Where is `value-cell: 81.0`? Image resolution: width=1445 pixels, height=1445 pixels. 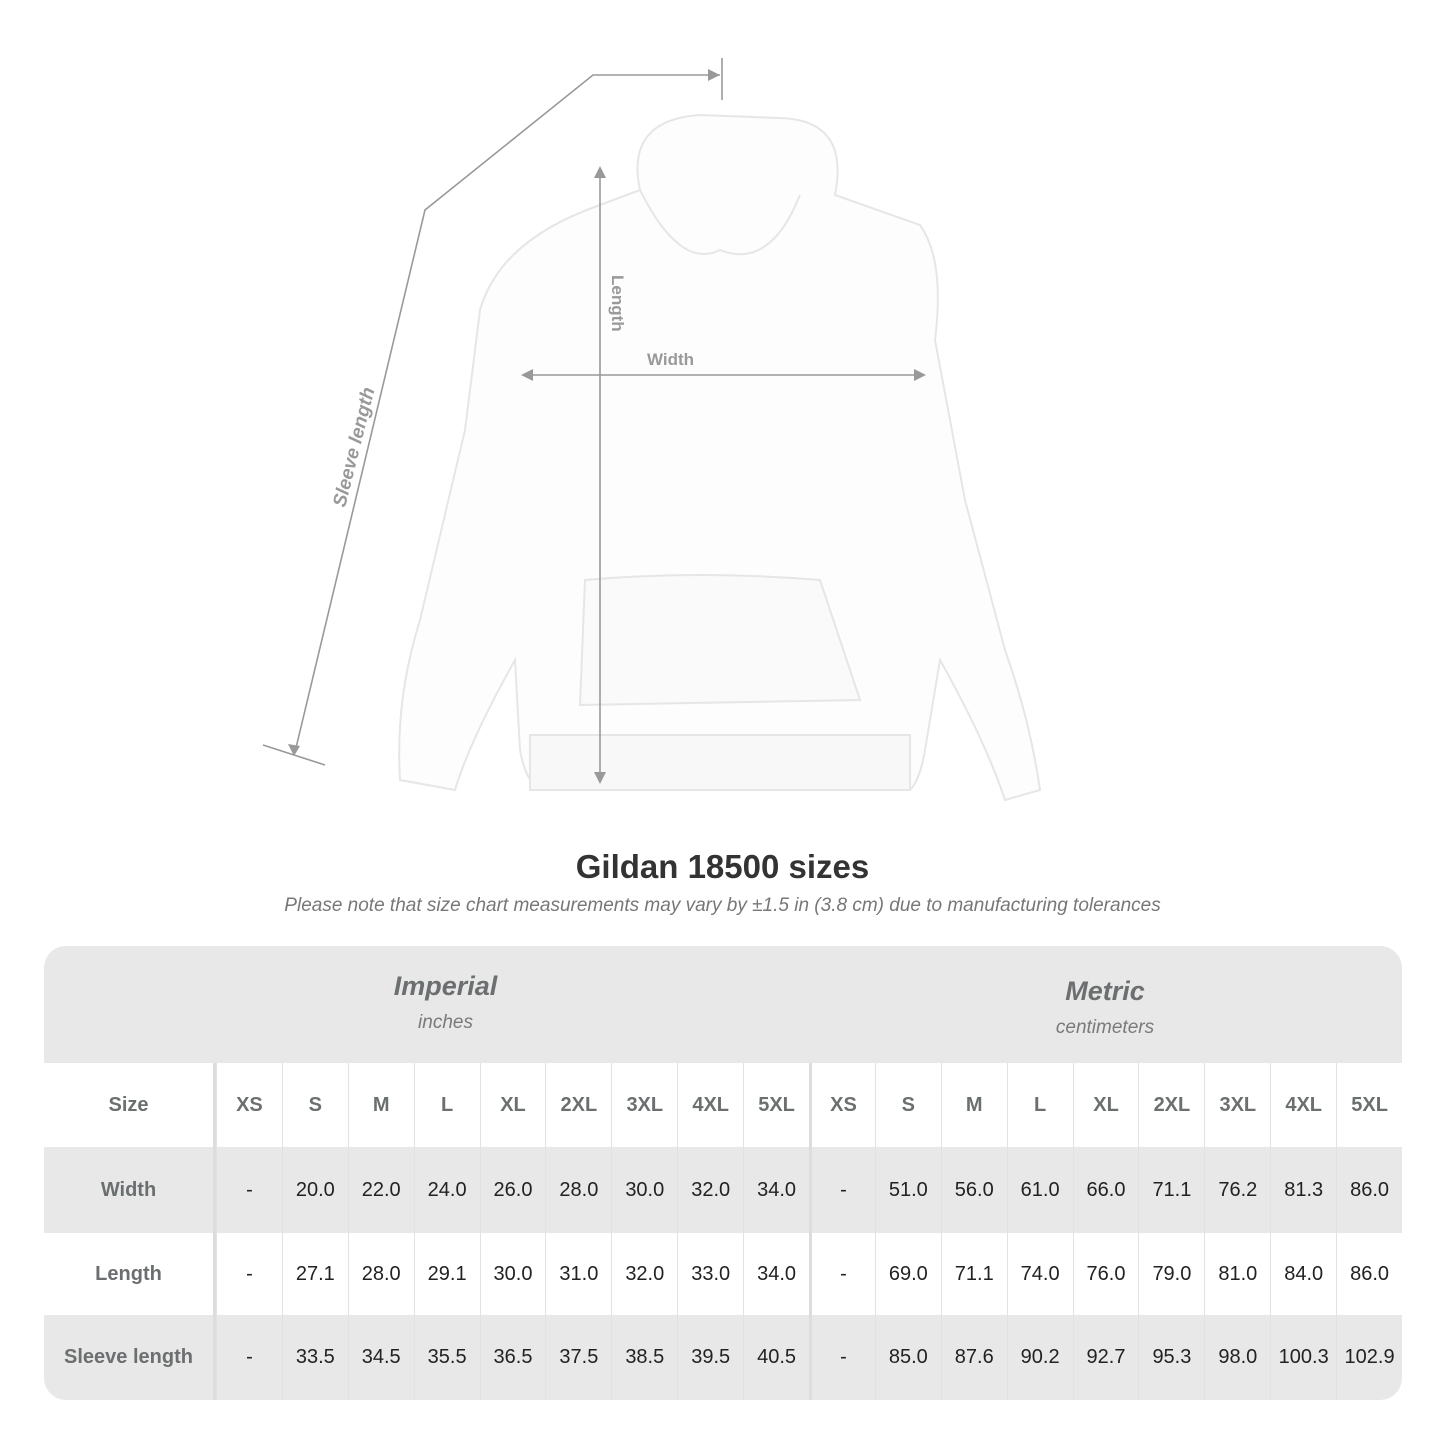
value-cell: 81.0 is located at coordinates (1237, 1274).